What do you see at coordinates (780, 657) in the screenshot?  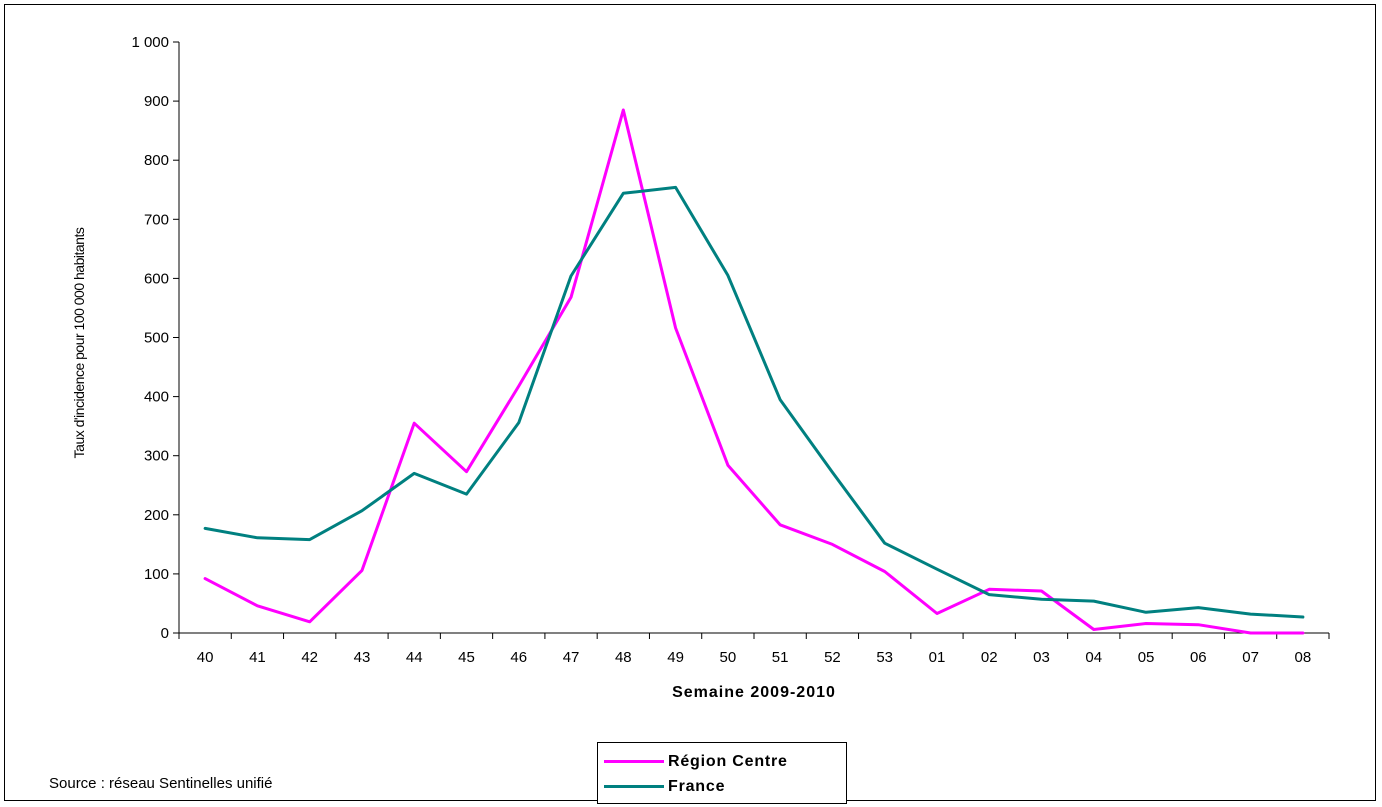 I see `x-tick-label: 51` at bounding box center [780, 657].